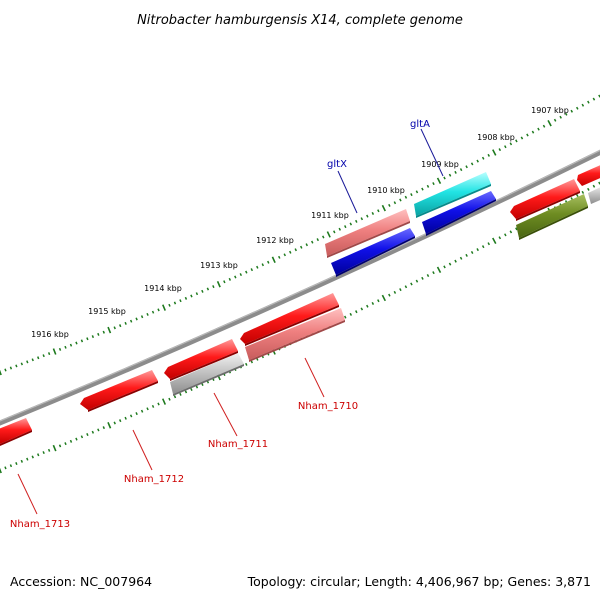 This screenshot has height=600, width=600. What do you see at coordinates (328, 406) in the screenshot?
I see `gene-label-nham-1710: Nham_1710` at bounding box center [328, 406].